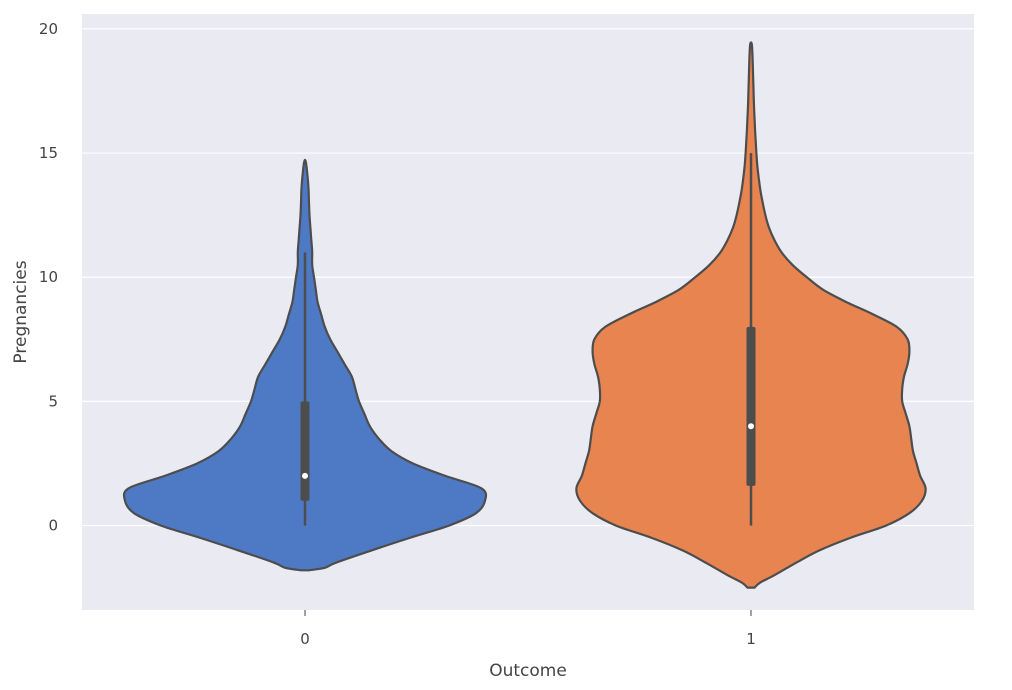 The image size is (1012, 690). Describe the element at coordinates (305, 639) in the screenshot. I see `x-tick-label: 0` at that location.